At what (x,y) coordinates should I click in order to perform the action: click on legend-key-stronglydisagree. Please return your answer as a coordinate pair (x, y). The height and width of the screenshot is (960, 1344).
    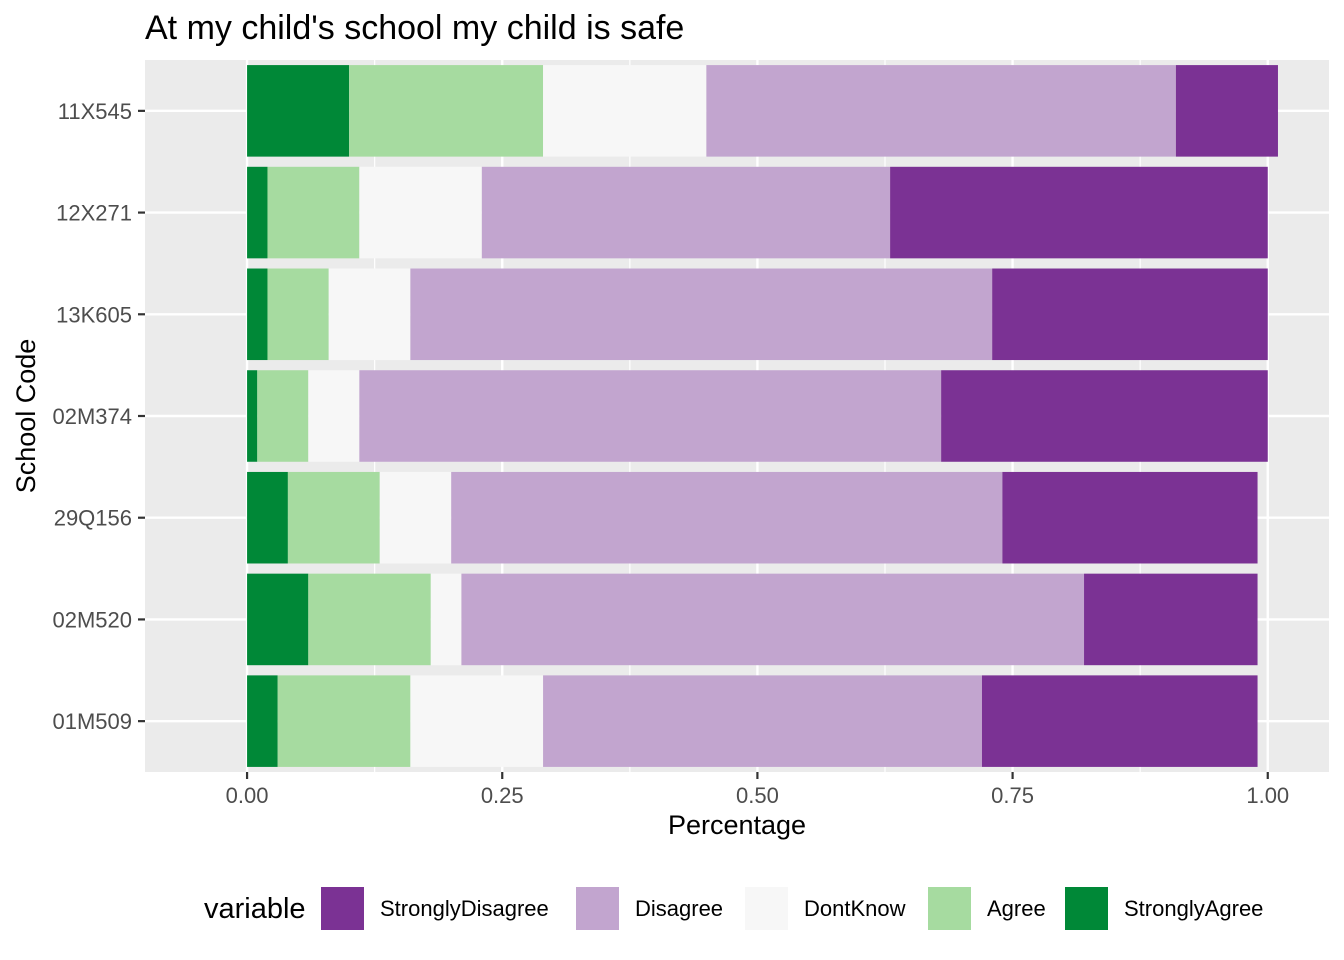
    Looking at the image, I should click on (342, 908).